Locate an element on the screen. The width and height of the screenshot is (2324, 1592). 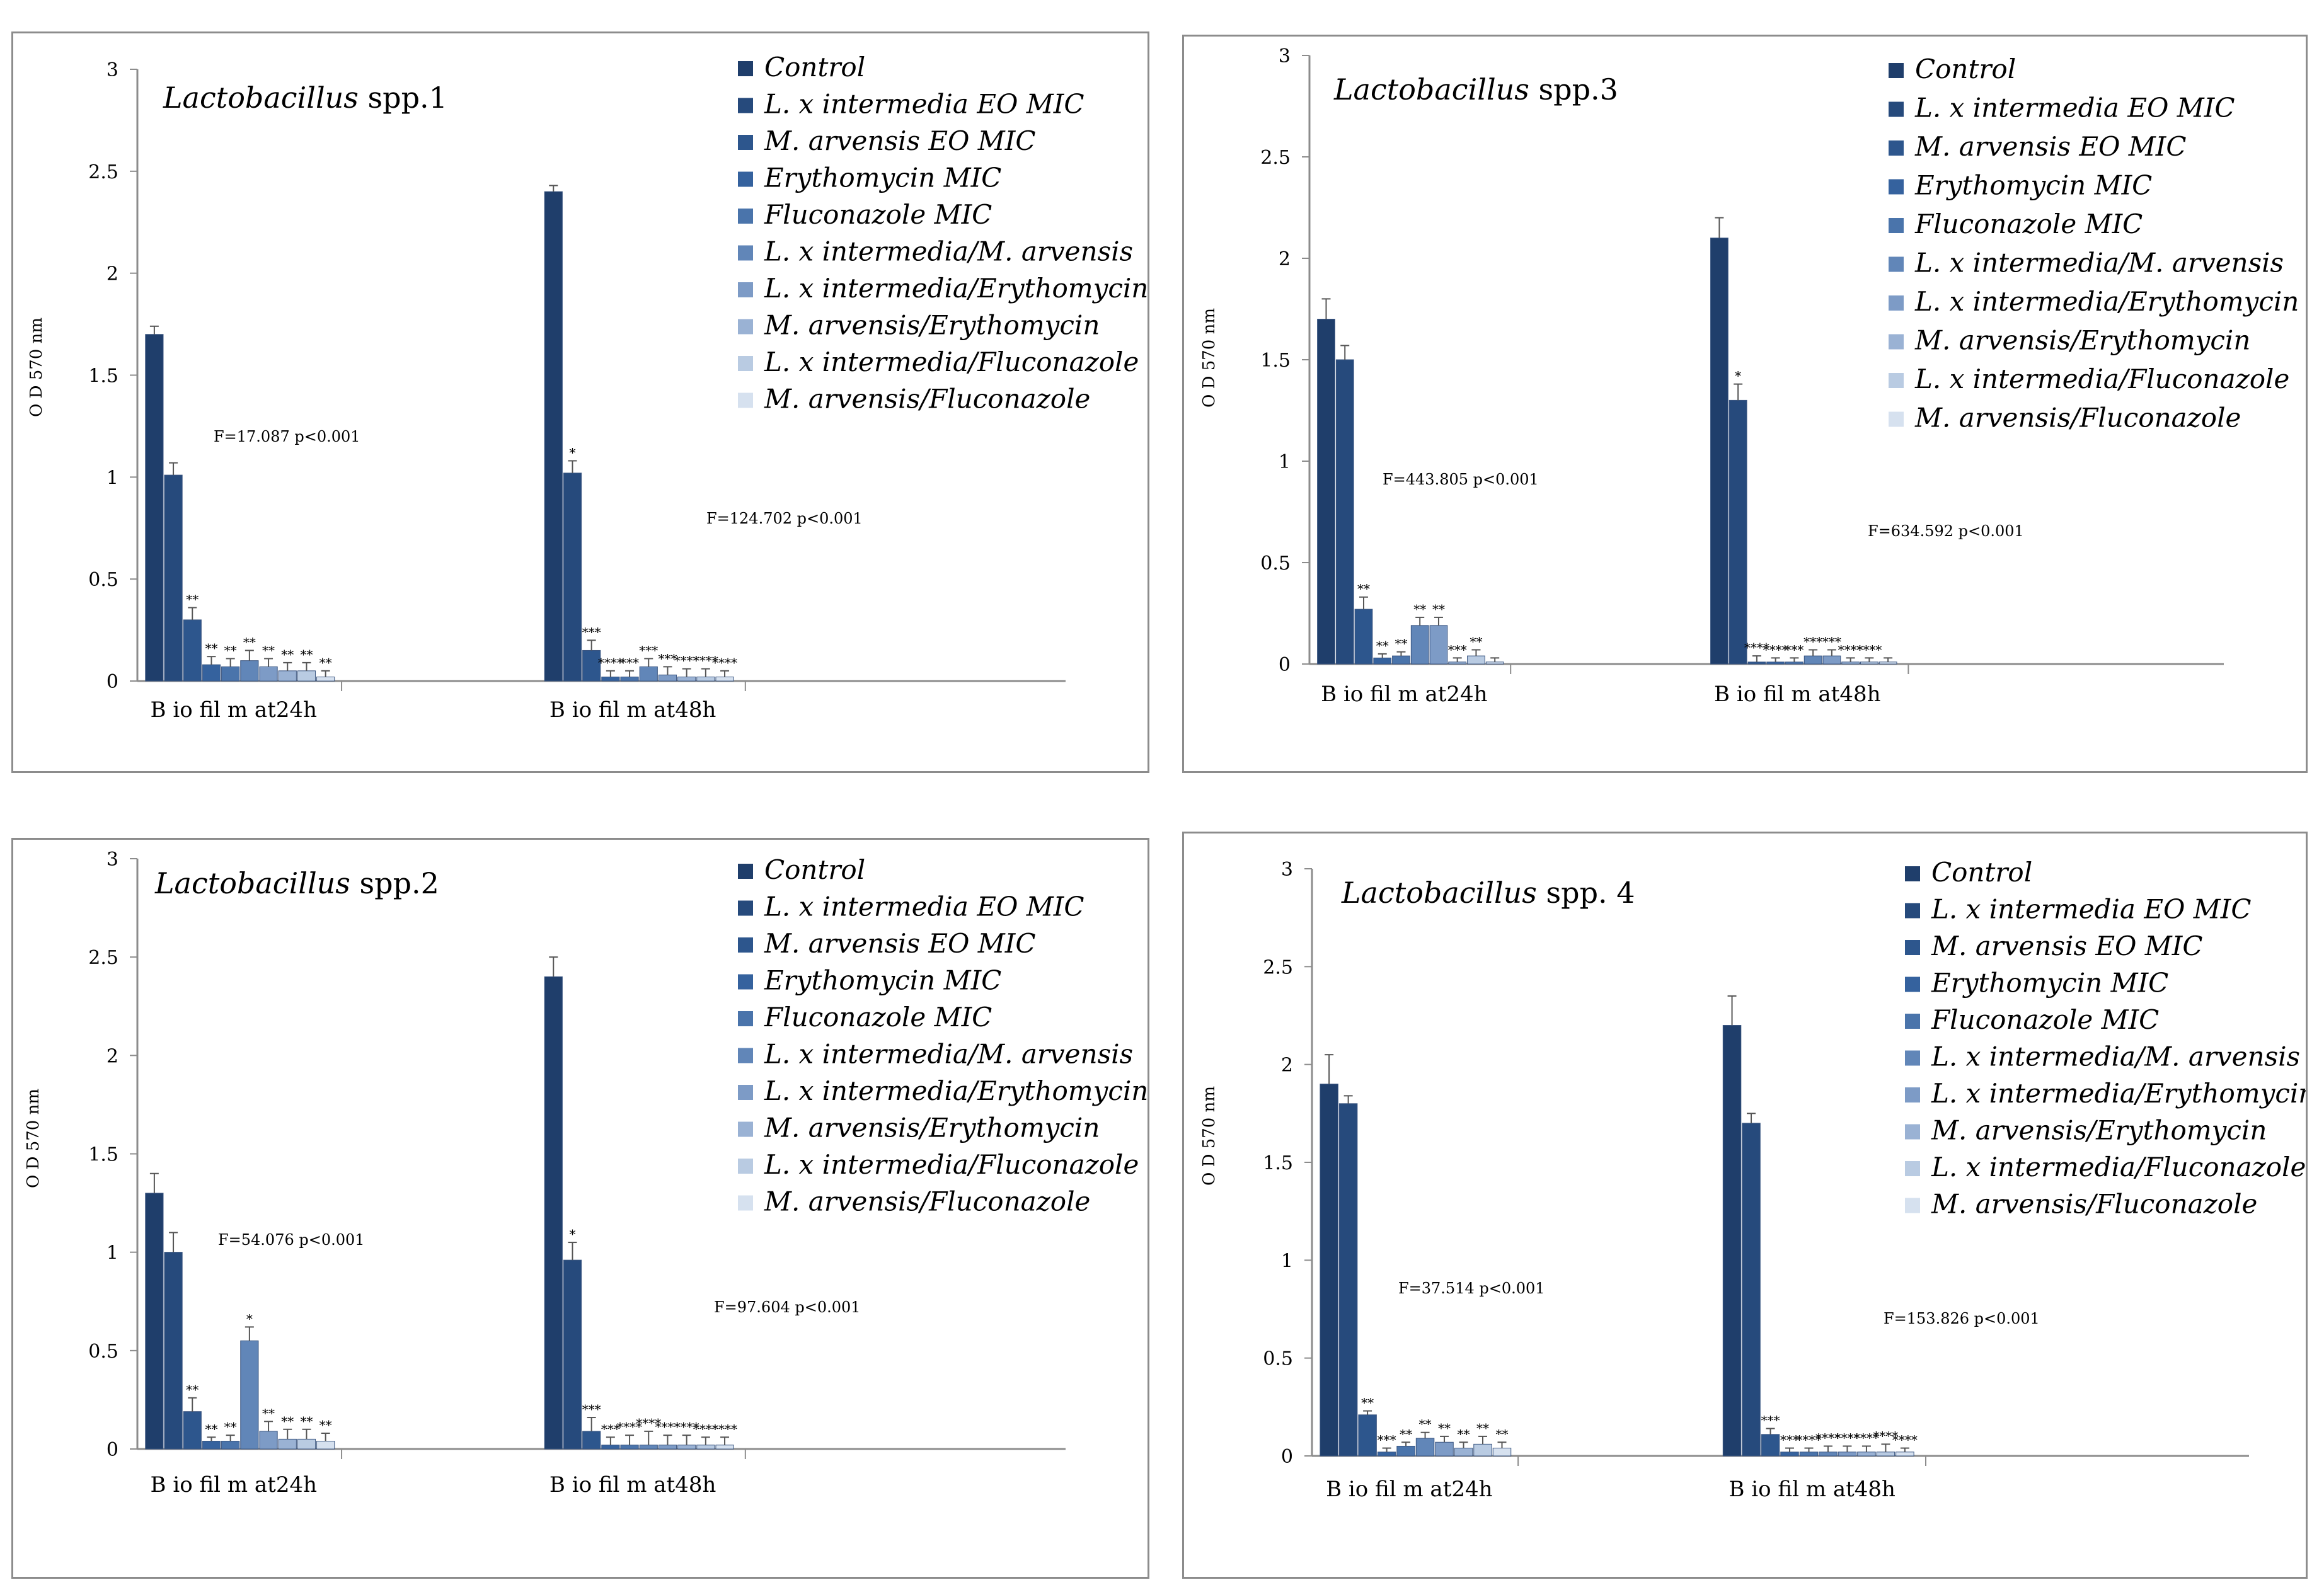
legend-label: L. x intermedia/M. arvensis is located at coordinates (949, 1054).